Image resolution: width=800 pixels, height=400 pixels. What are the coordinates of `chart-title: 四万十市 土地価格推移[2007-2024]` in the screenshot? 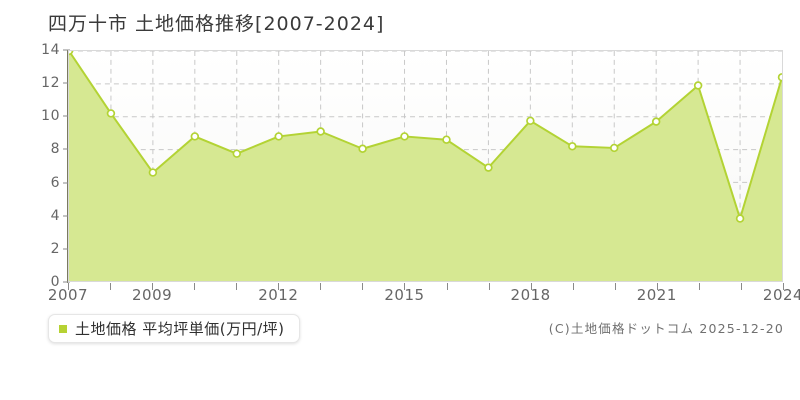 It's located at (216, 22).